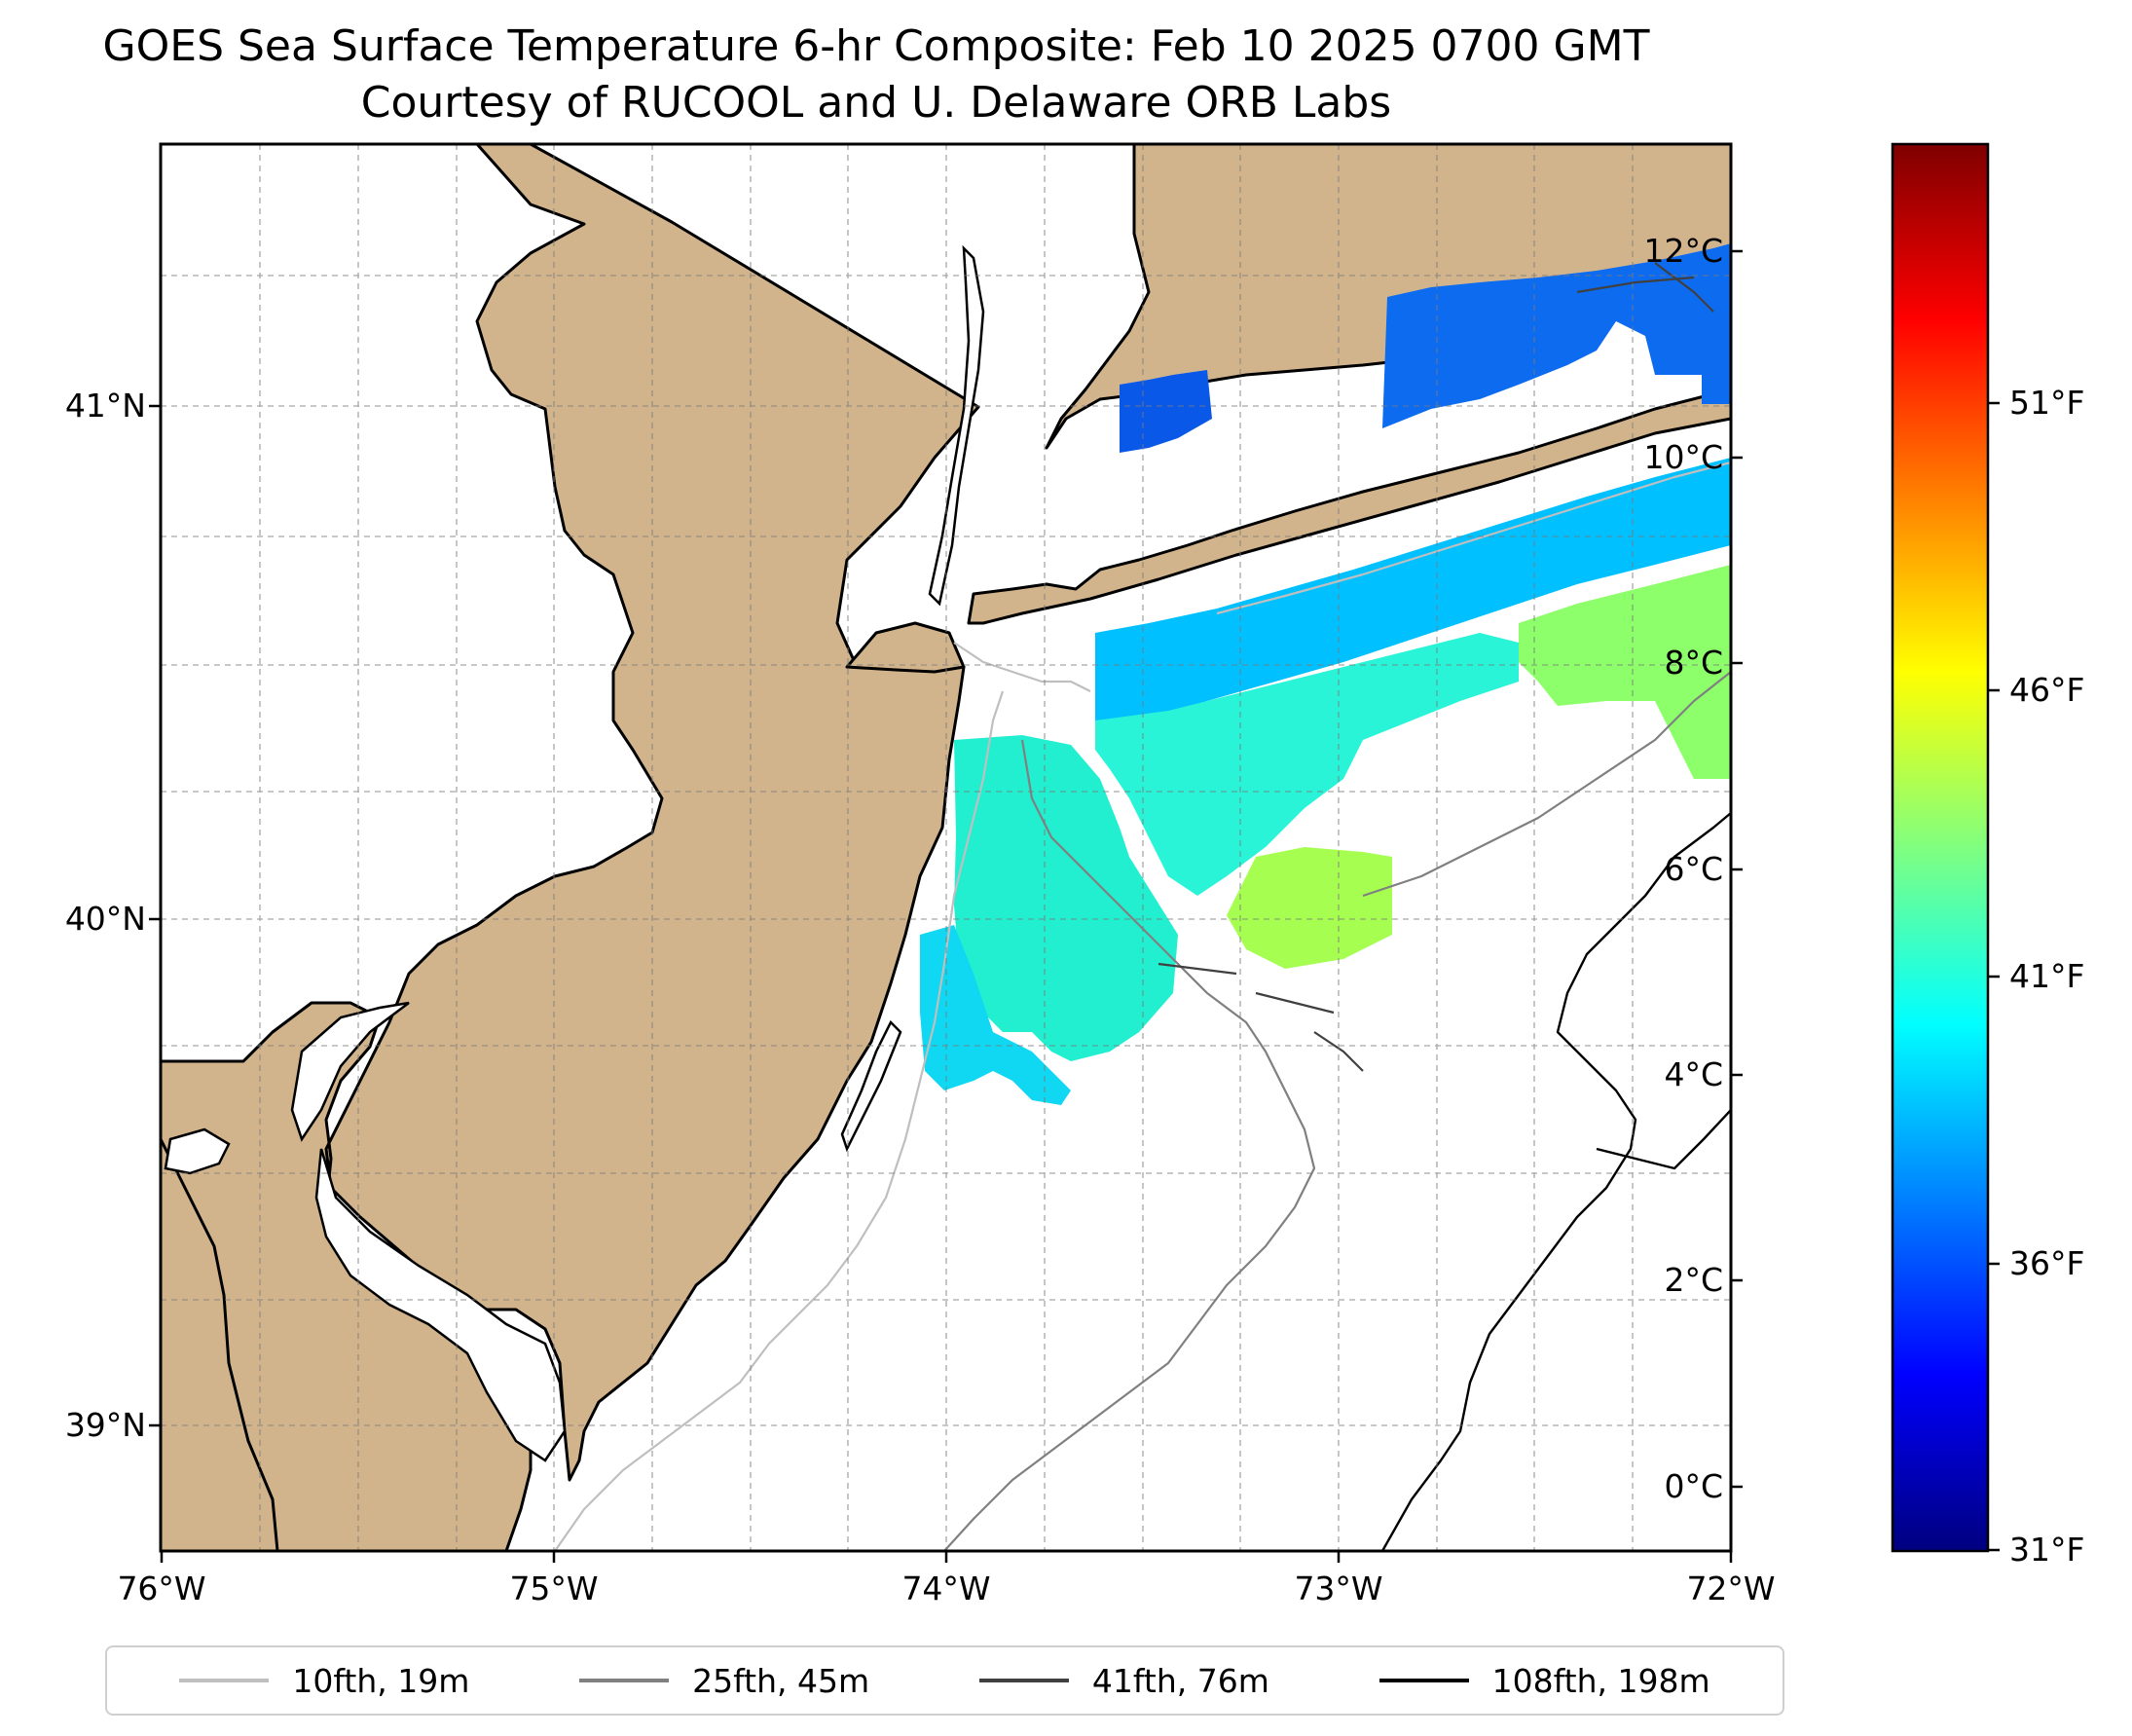  What do you see at coordinates (946, 1588) in the screenshot?
I see `lon-tick-label: 74°W` at bounding box center [946, 1588].